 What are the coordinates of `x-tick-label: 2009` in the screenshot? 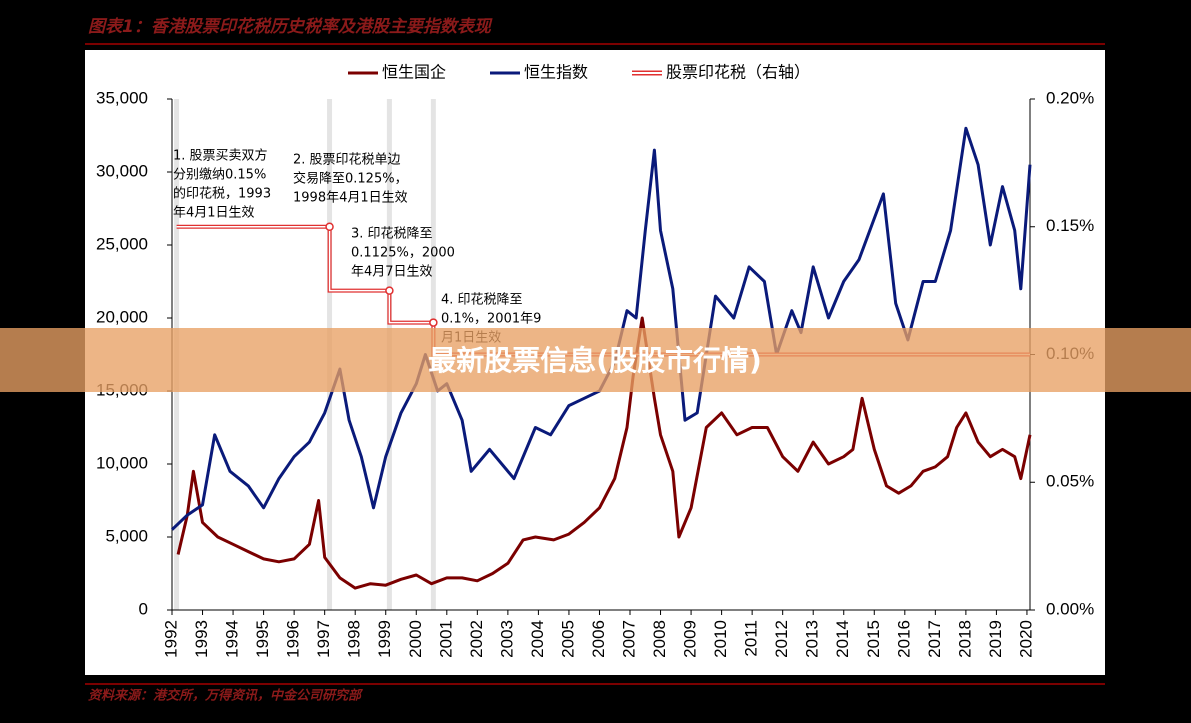 It's located at (690, 639).